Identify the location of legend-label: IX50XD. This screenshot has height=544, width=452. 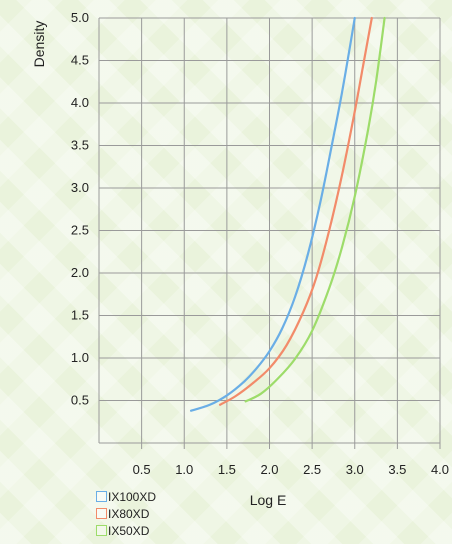
(129, 530).